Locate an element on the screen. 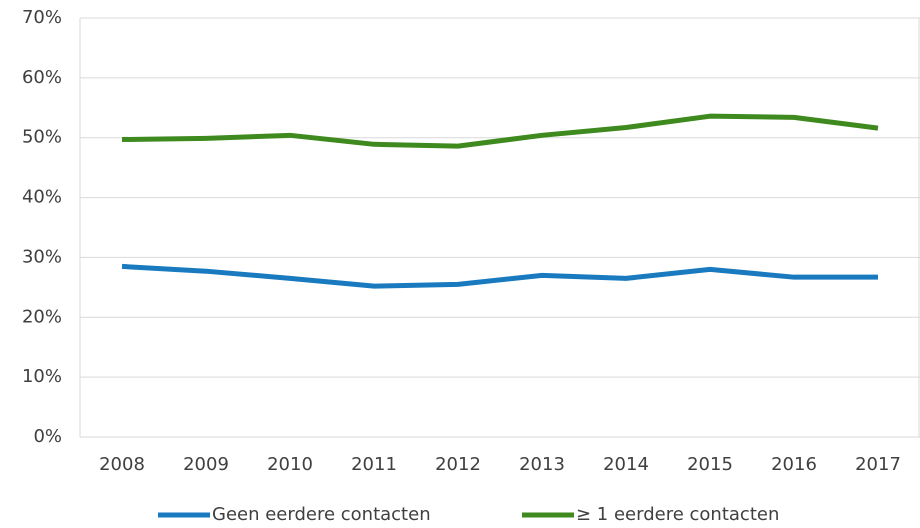  x-tick-label: 2017 is located at coordinates (878, 464).